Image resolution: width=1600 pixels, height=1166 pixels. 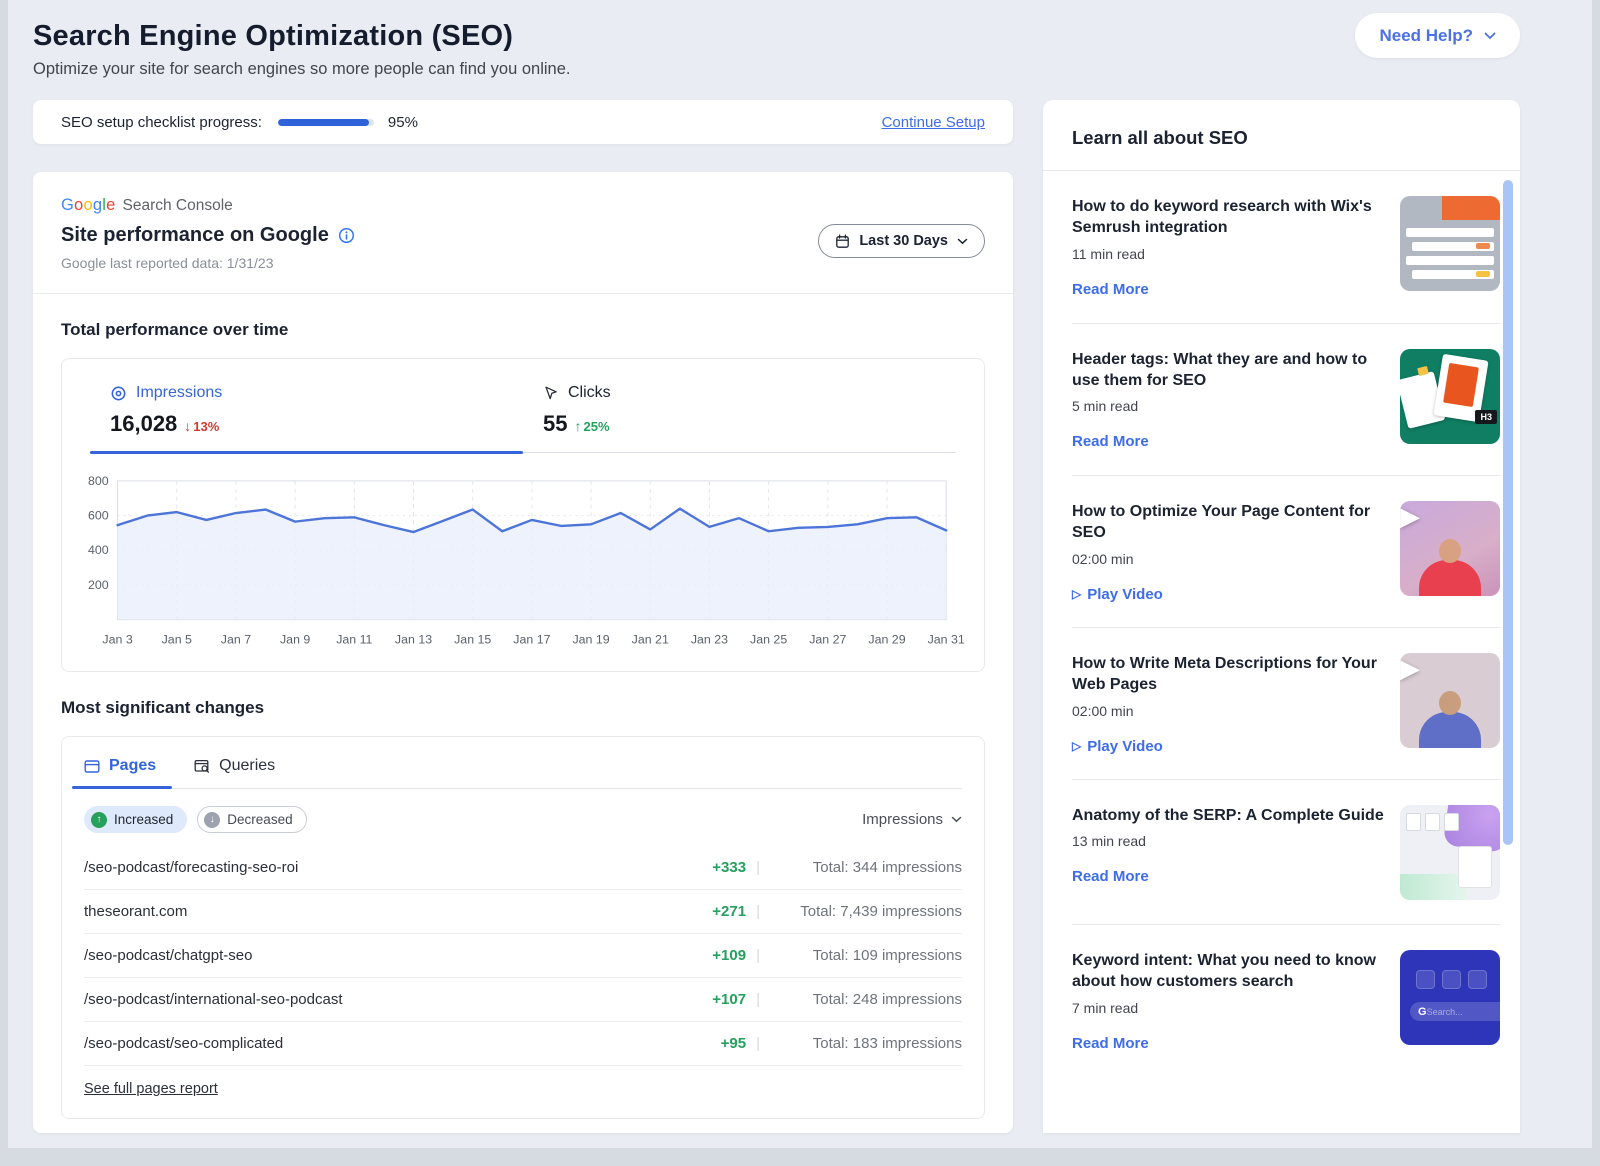 I want to click on page-path: /seo-podcast/international-seo-podcast, so click(x=213, y=1000).